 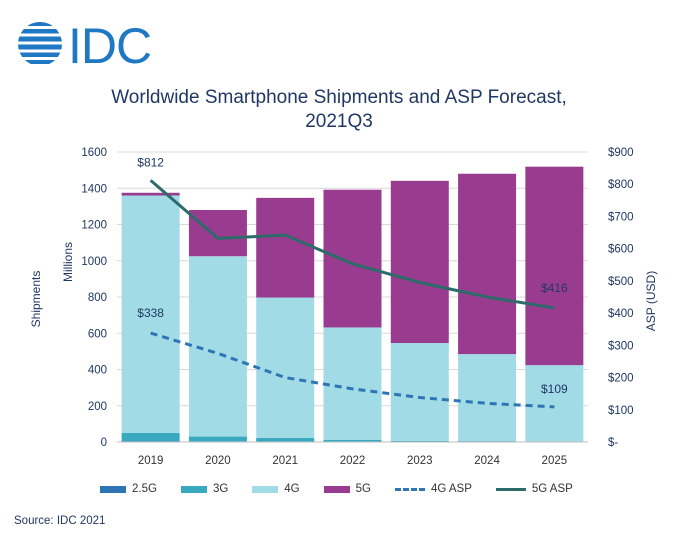 I want to click on x-tick-label: 2025, so click(x=555, y=461).